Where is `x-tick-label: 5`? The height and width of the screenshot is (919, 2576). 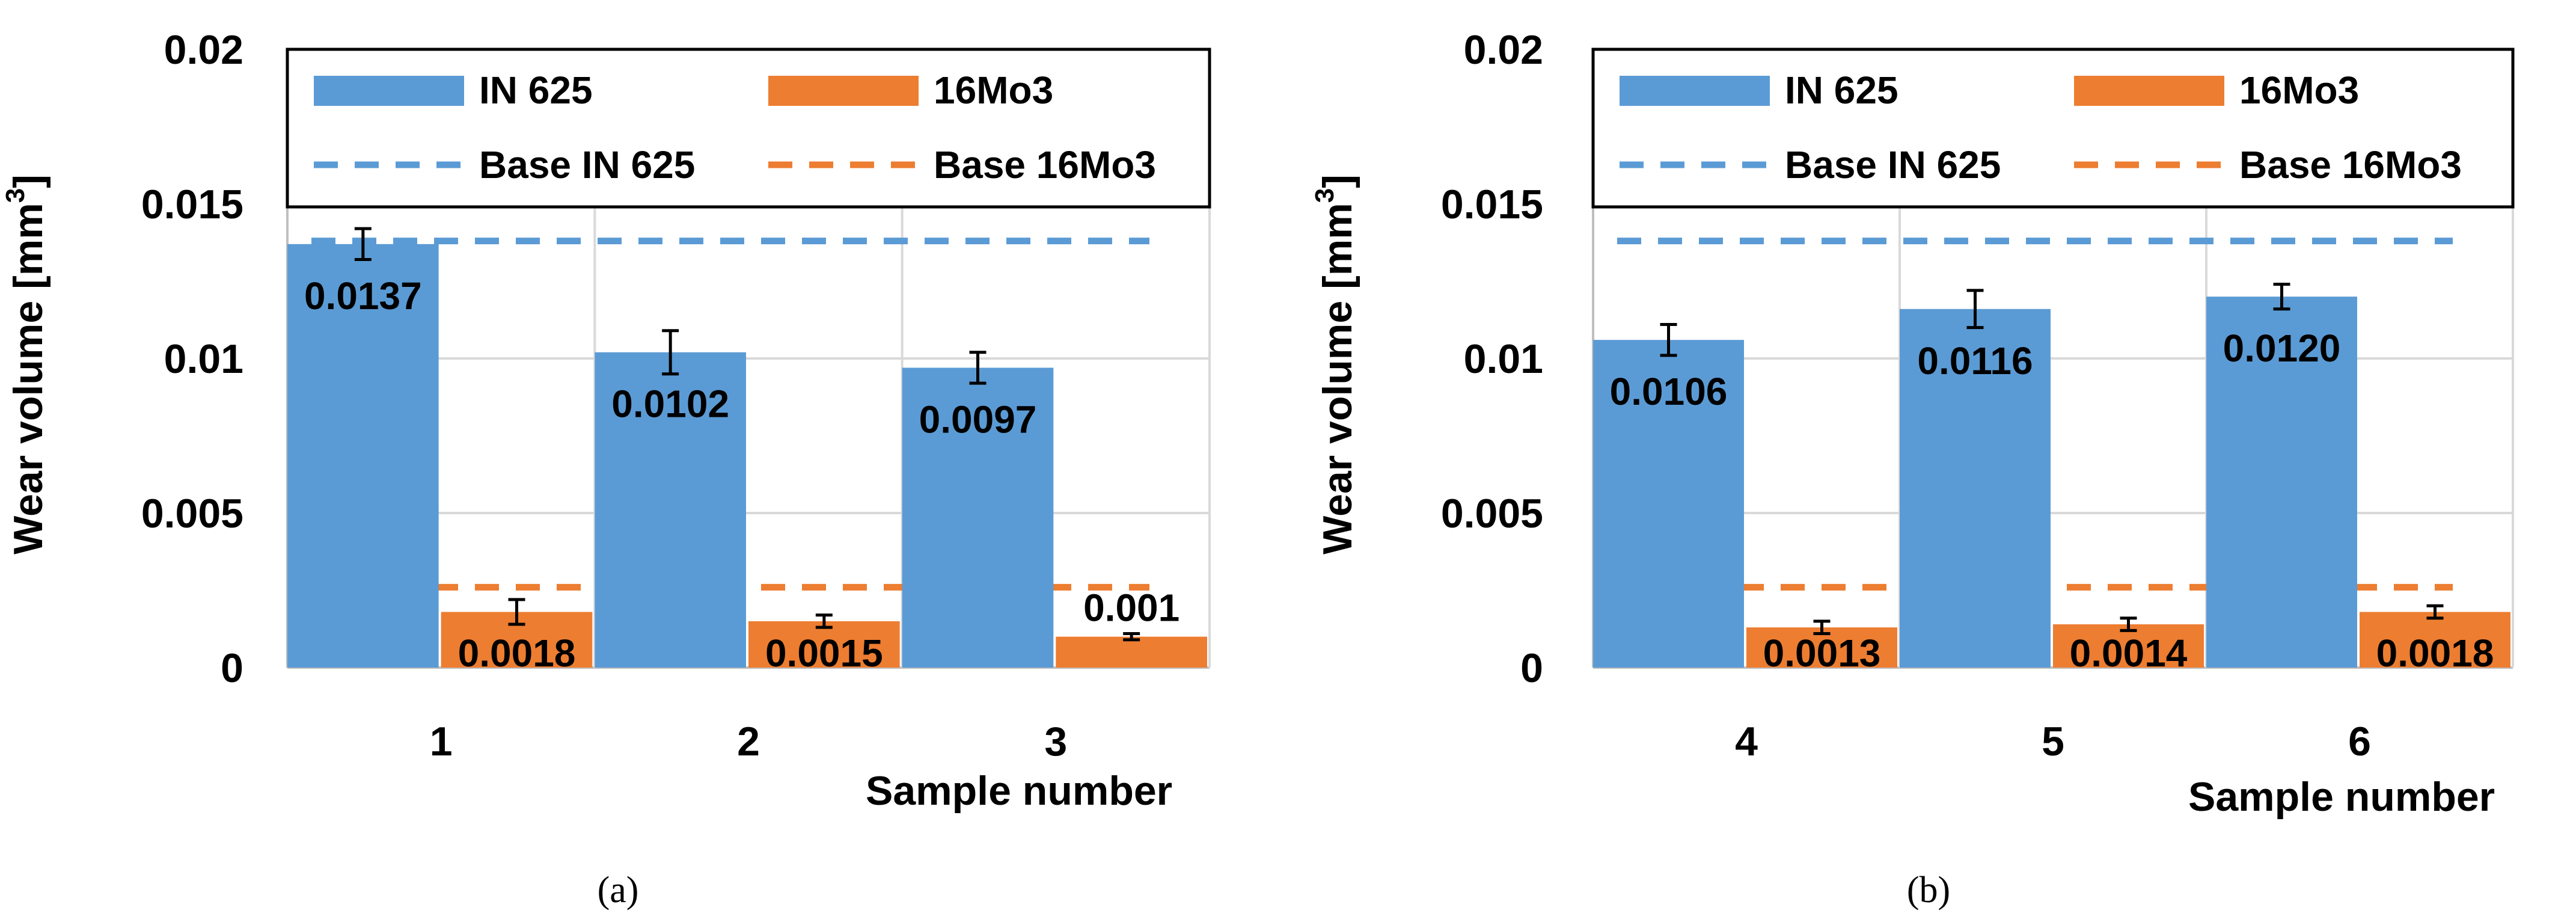 x-tick-label: 5 is located at coordinates (2053, 742).